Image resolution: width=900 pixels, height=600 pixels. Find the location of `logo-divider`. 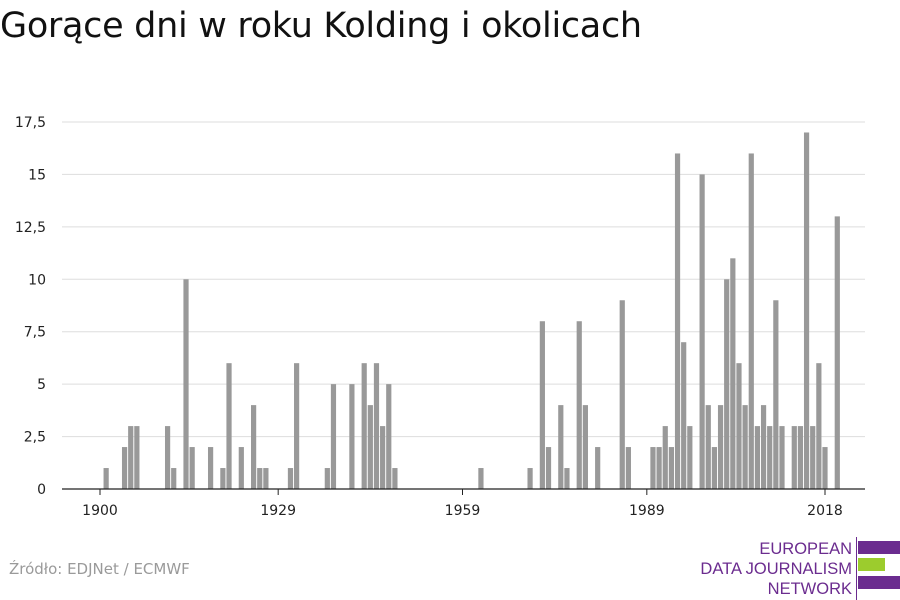

logo-divider is located at coordinates (856, 568).